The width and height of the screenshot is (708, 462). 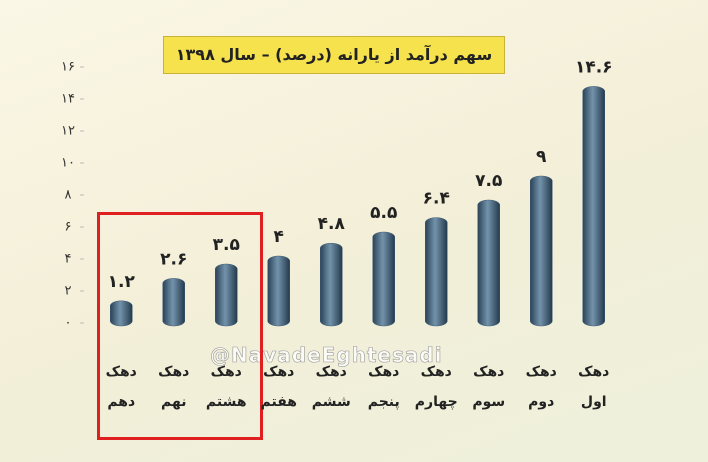 What do you see at coordinates (383, 387) in the screenshot?
I see `x-tick-label: دهک پنجم` at bounding box center [383, 387].